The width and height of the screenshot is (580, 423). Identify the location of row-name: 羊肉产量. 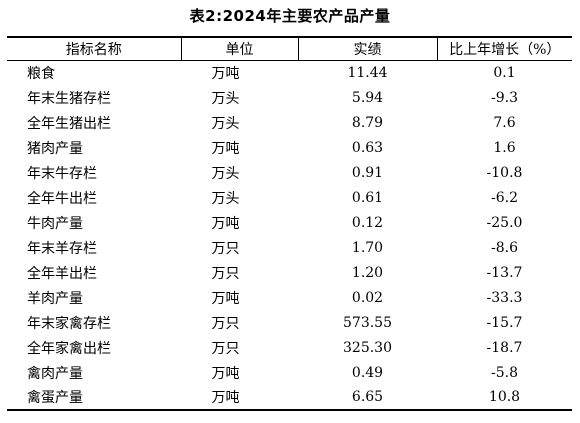
(55, 298).